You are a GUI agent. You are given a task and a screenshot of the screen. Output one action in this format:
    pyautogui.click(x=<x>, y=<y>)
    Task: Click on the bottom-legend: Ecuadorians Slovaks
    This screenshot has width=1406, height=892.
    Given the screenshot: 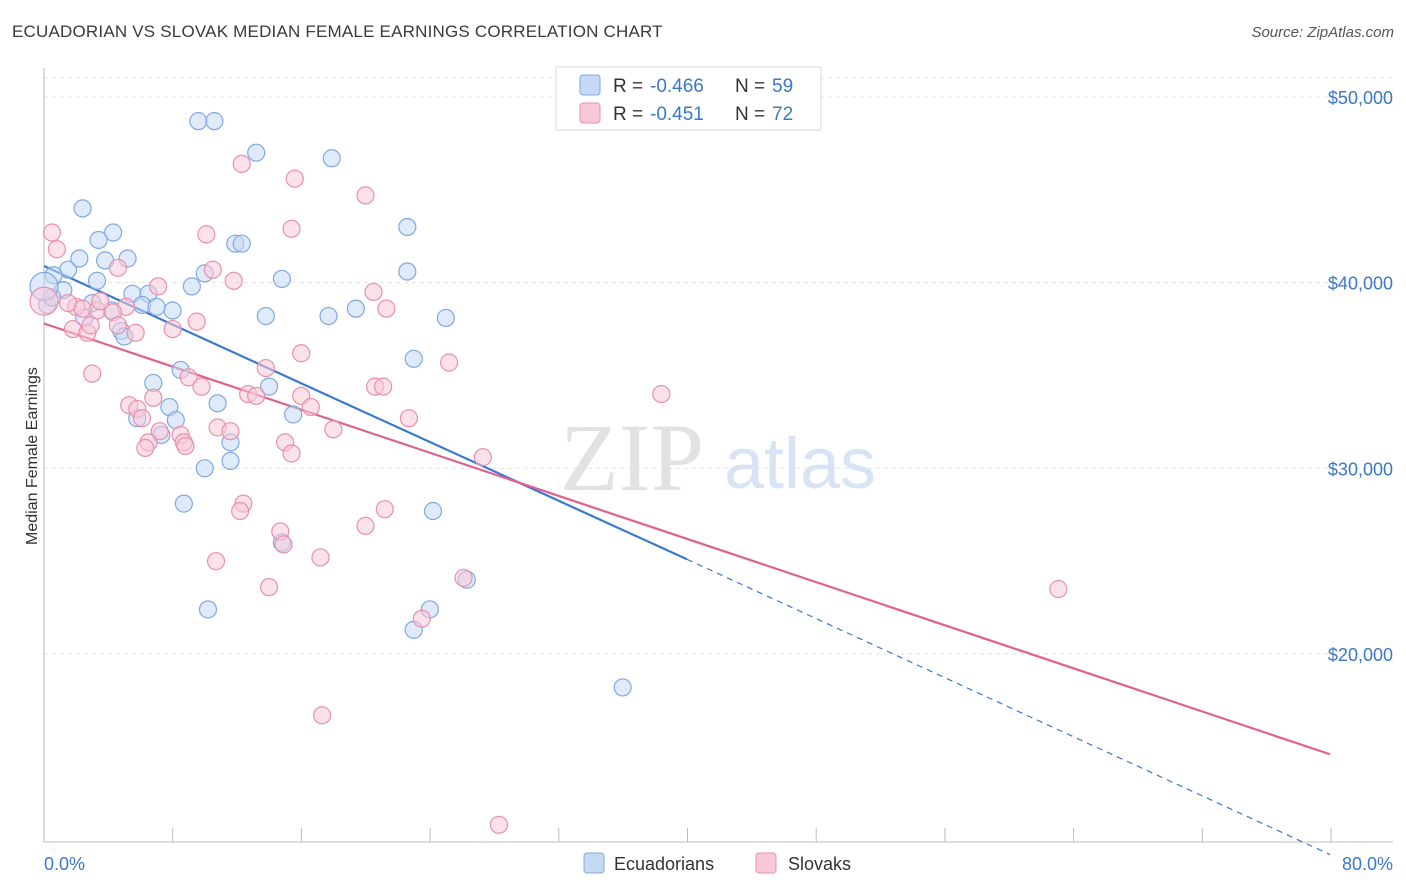 What is the action you would take?
    pyautogui.click(x=717, y=863)
    